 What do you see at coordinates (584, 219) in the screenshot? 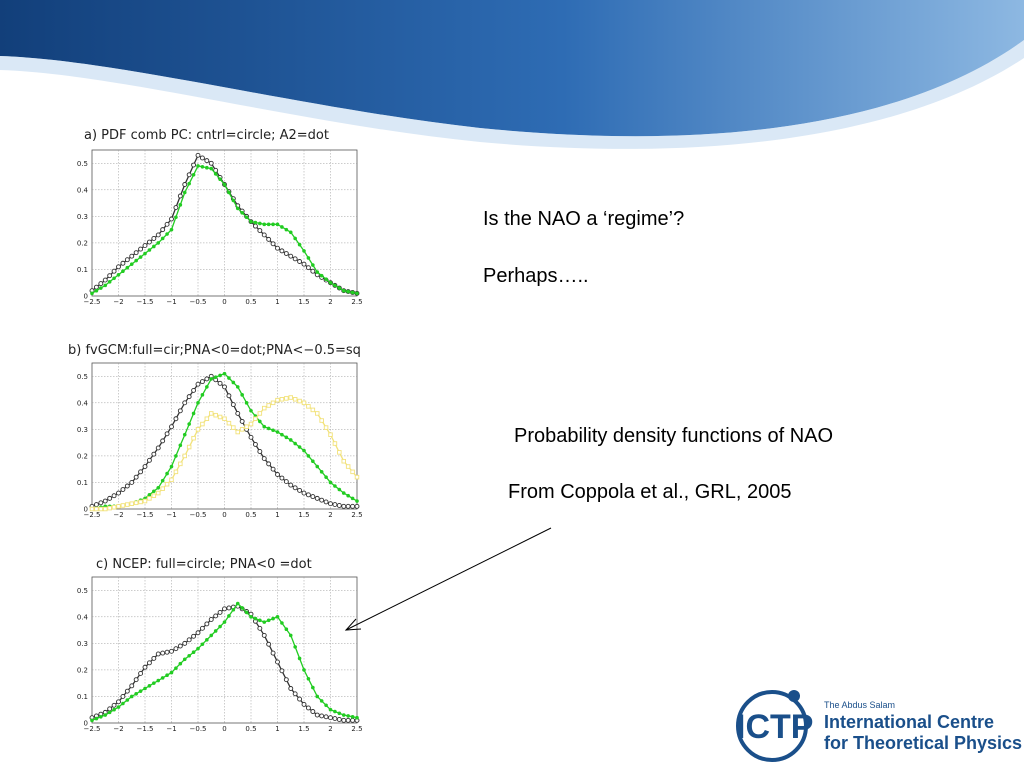
I see `question-text: Is the NAO a ‘regime’?` at bounding box center [584, 219].